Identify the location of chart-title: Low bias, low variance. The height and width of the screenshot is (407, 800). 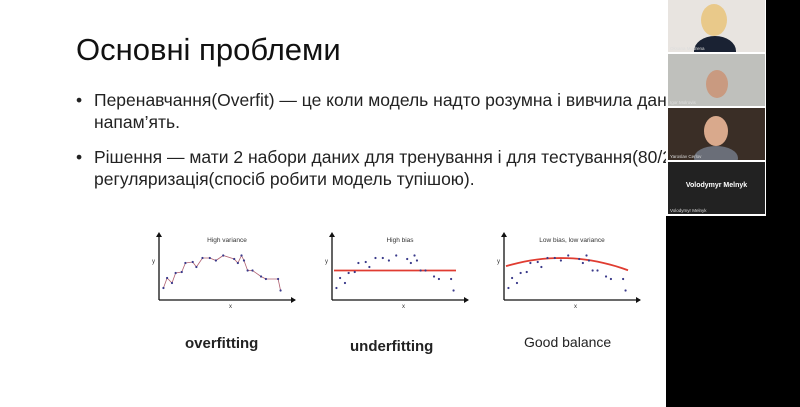
(572, 240).